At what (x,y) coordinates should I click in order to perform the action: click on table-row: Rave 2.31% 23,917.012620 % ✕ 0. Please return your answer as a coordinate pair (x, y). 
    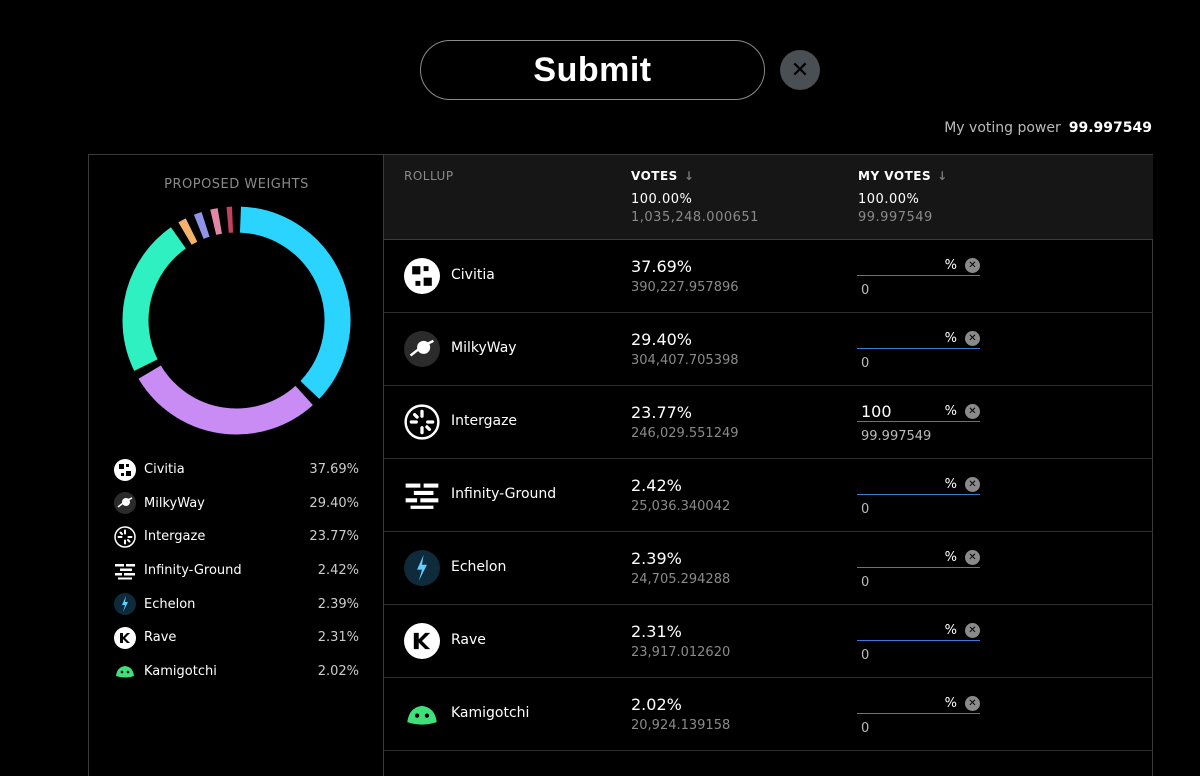
    Looking at the image, I should click on (768, 641).